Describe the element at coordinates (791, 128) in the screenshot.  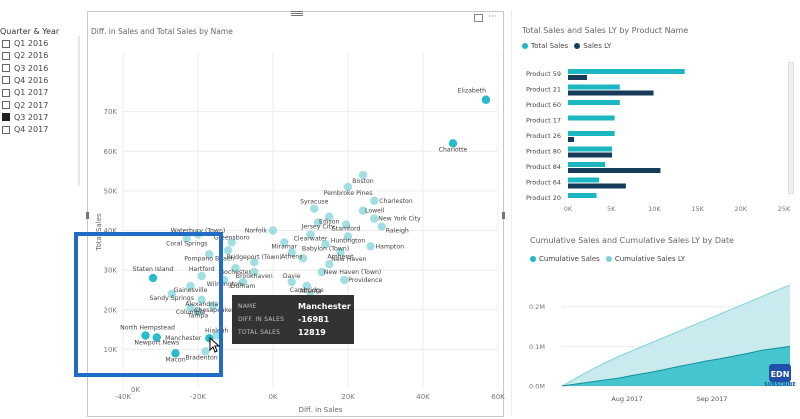
I see `bar-chart-scrollbar` at that location.